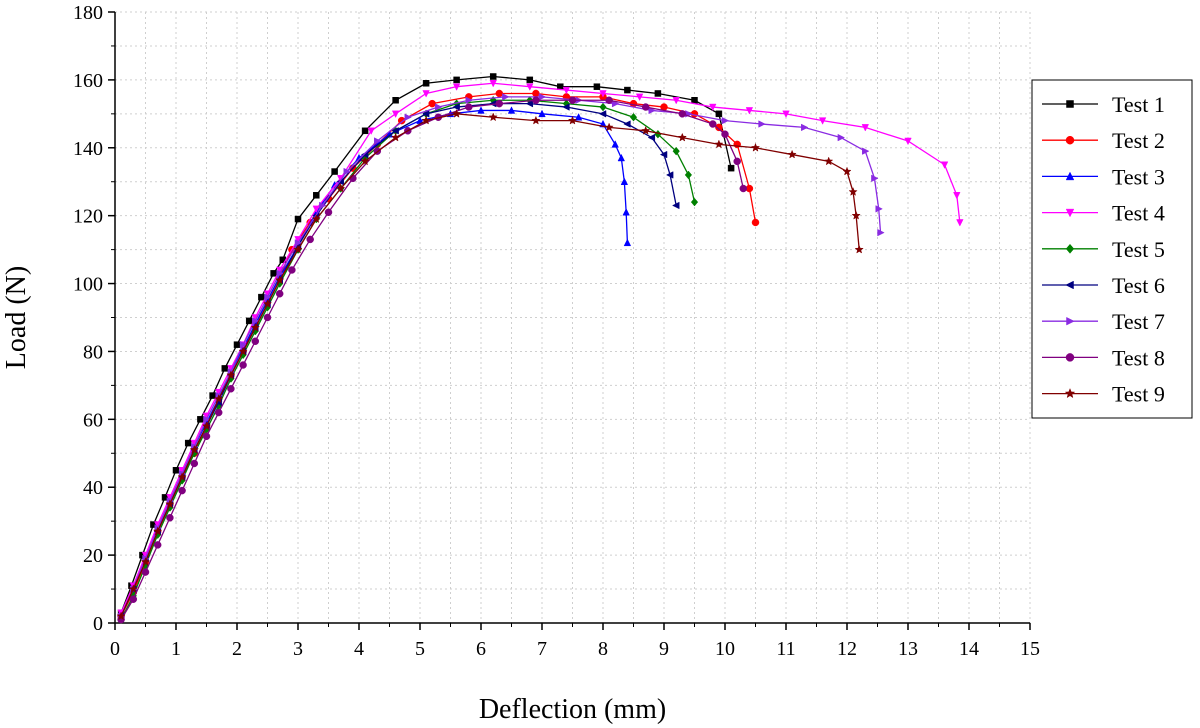  Describe the element at coordinates (481, 649) in the screenshot. I see `x-tick-label: 6` at that location.